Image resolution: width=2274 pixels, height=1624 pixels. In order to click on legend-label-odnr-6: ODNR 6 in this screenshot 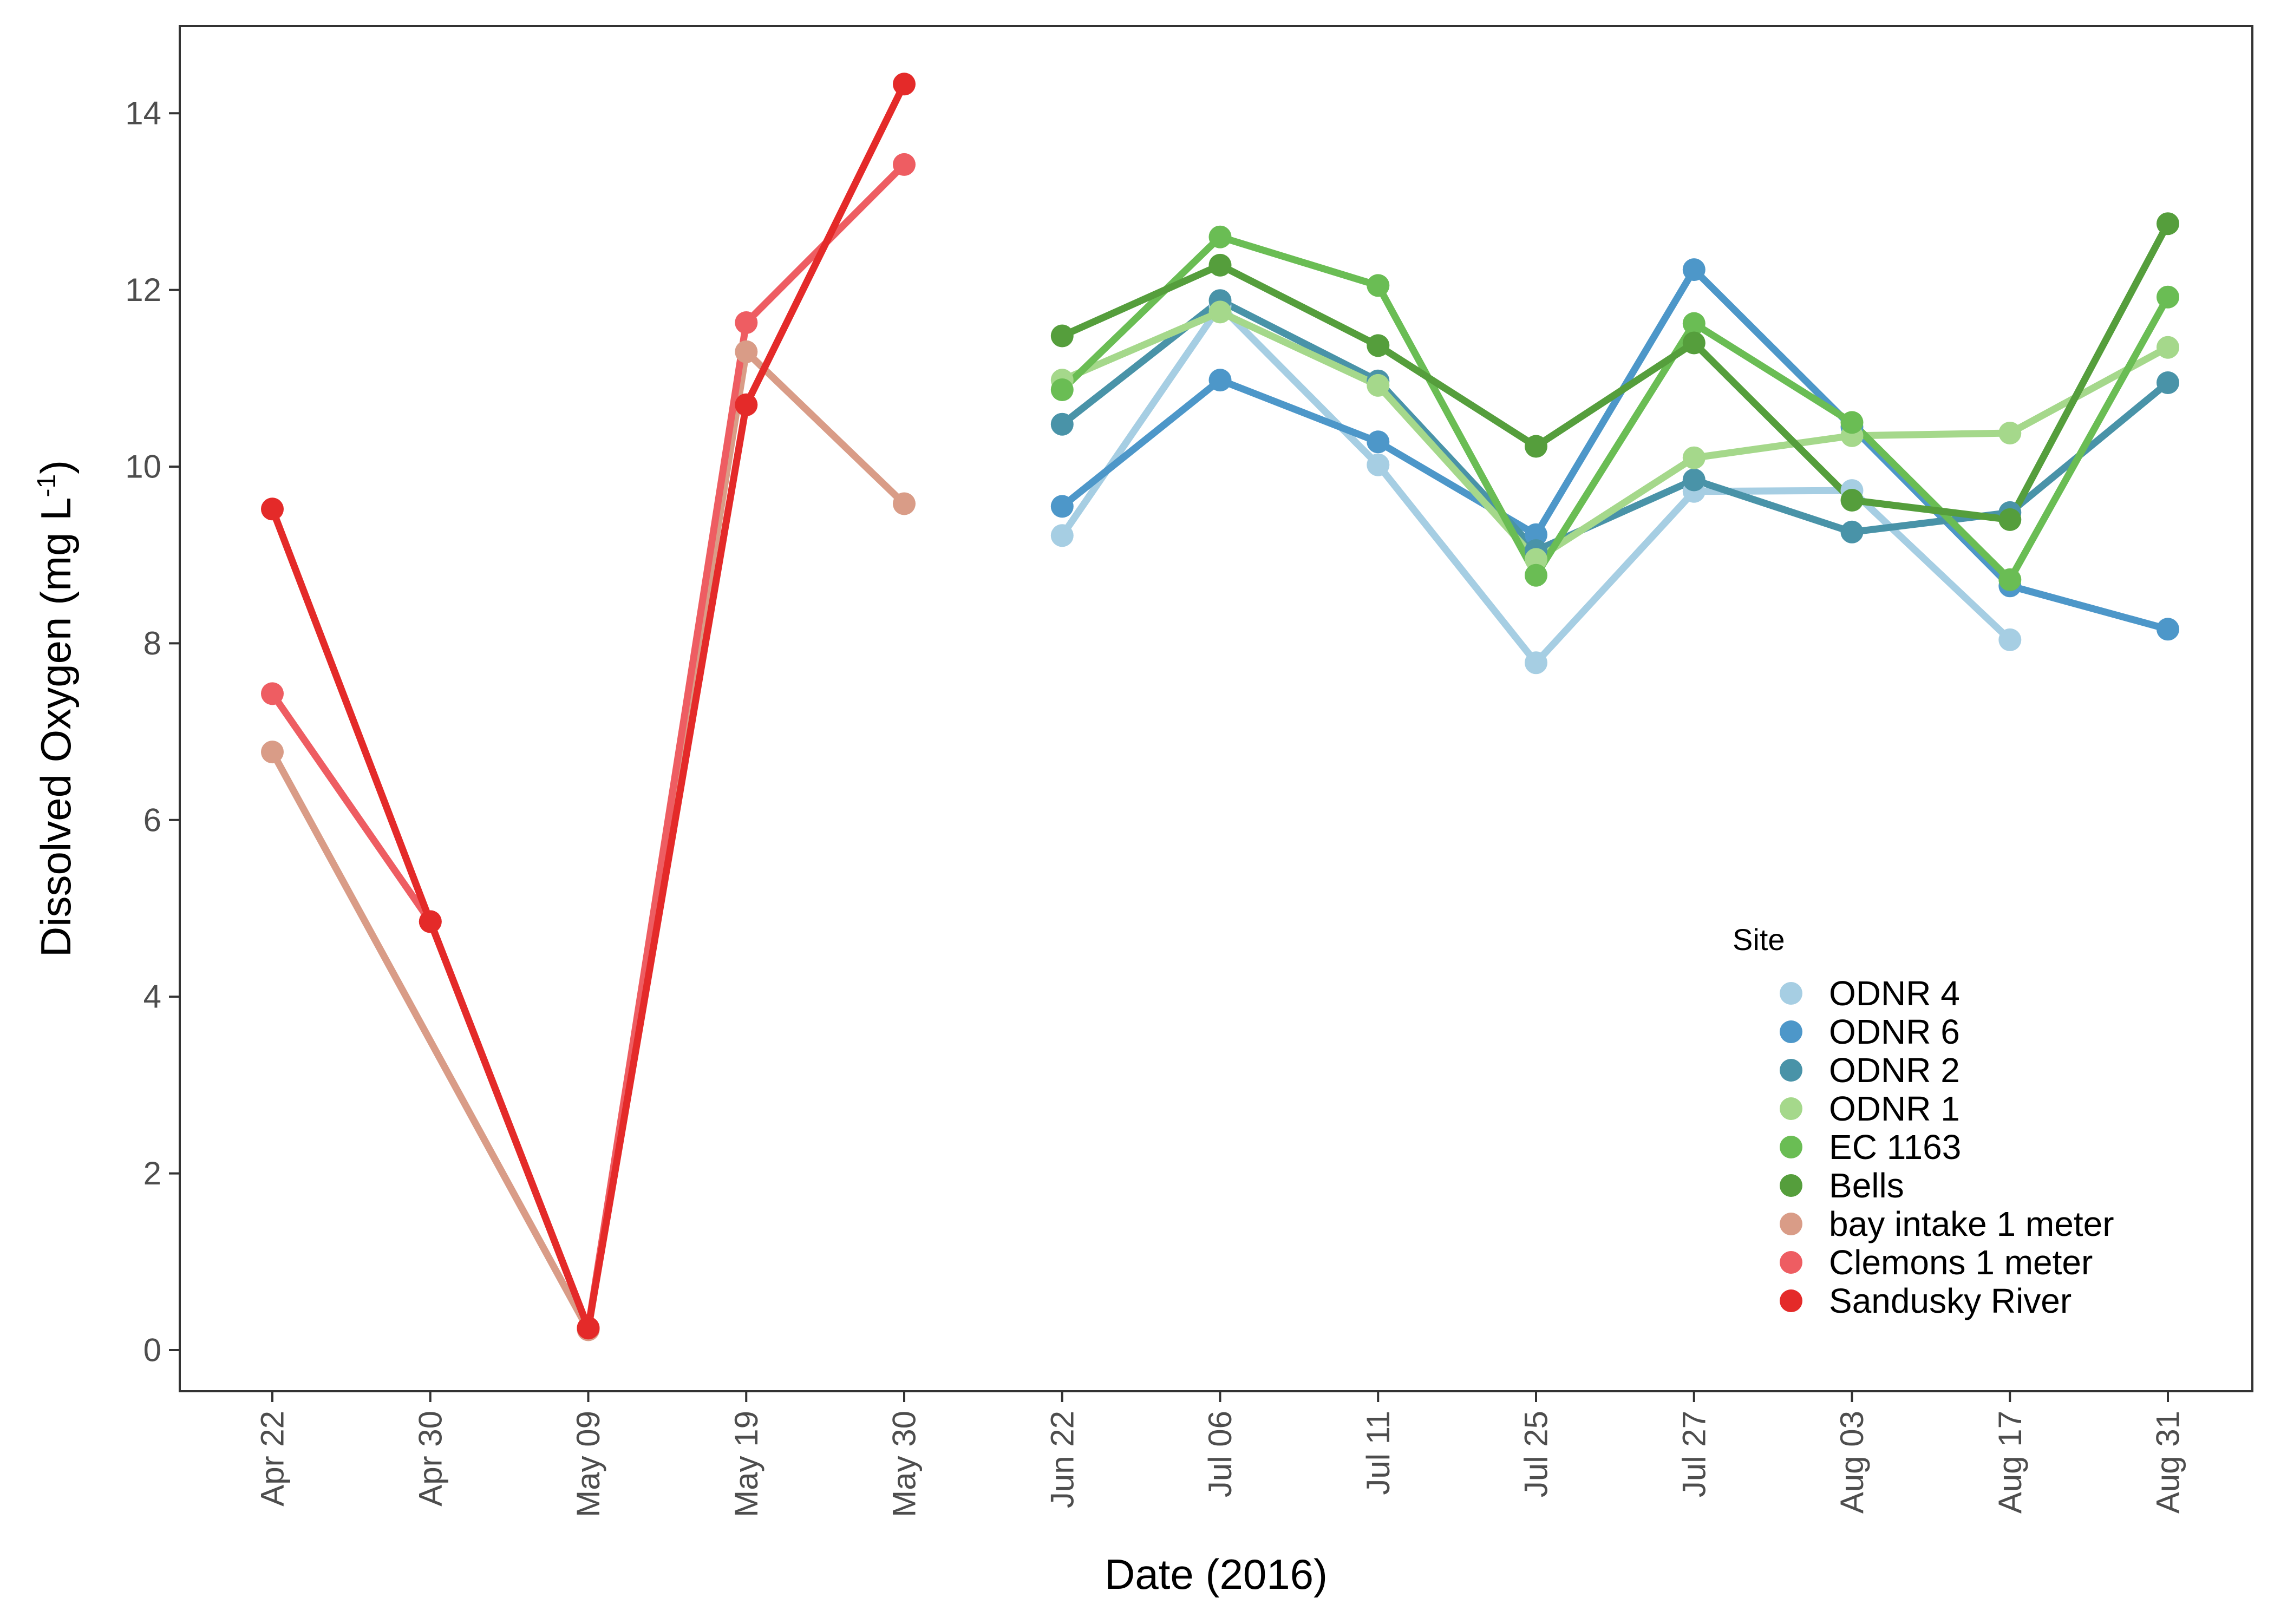, I will do `click(1895, 1031)`.